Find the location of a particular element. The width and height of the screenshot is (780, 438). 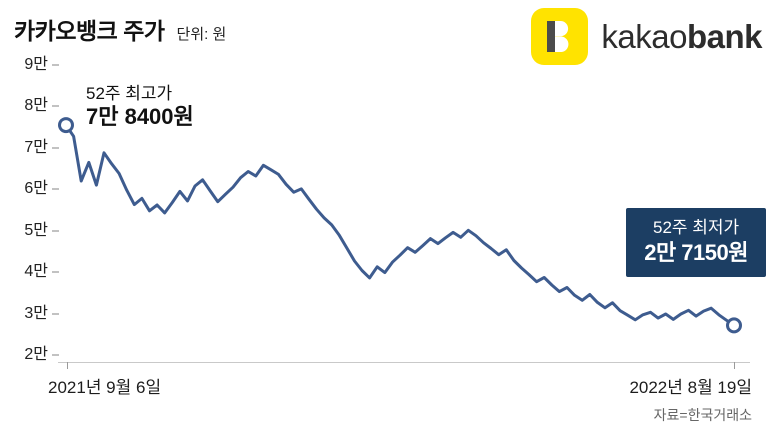

x-axis-end-date: 2022년 8월 19일 is located at coordinates (690, 387).